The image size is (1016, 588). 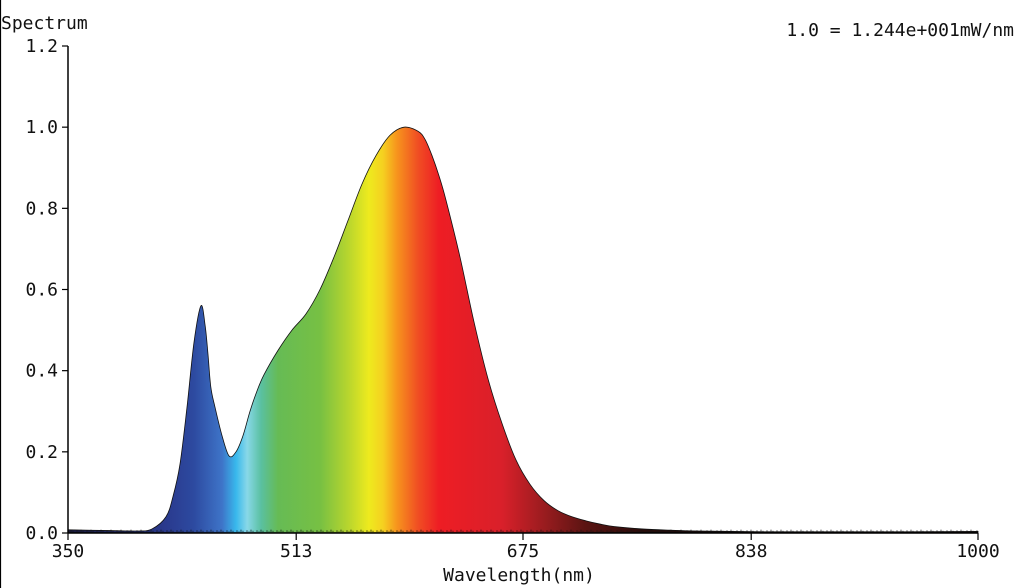 I want to click on x-ticks: 350 513 675 838 1000, so click(x=526, y=547).